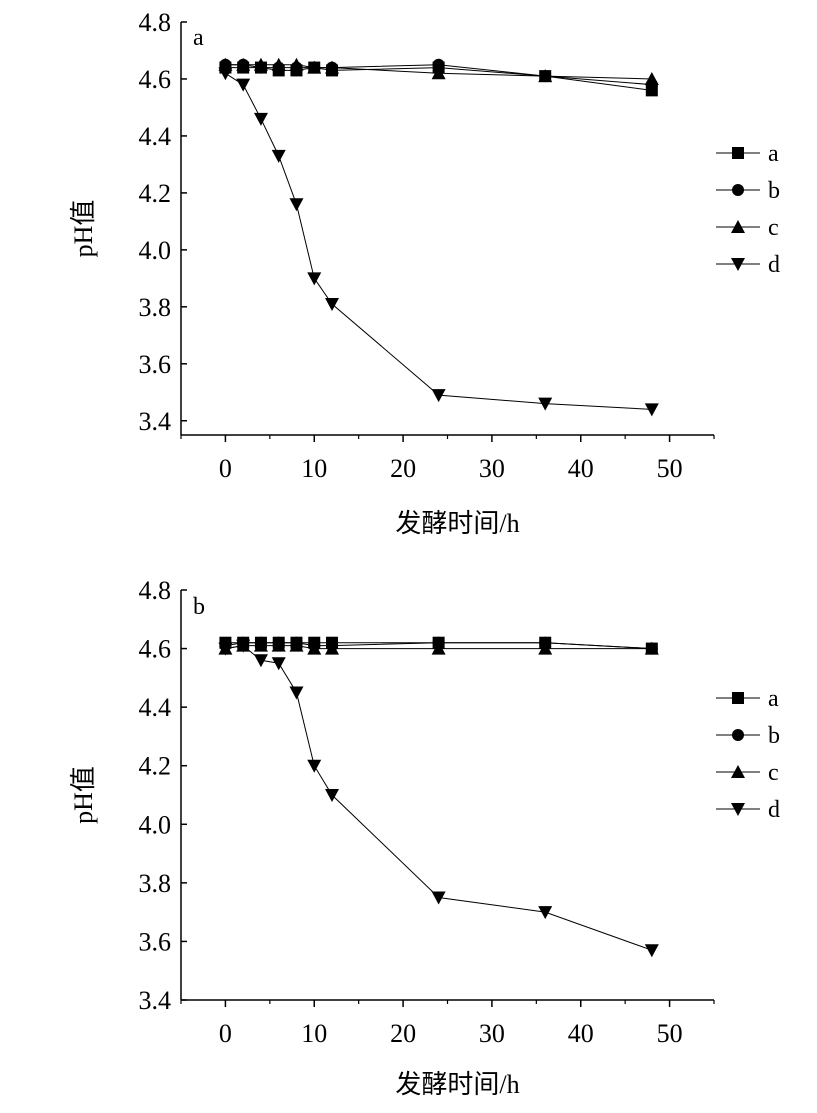 Image resolution: width=817 pixels, height=1113 pixels. Describe the element at coordinates (438, 64) in the screenshot. I see `series-b-point` at that location.